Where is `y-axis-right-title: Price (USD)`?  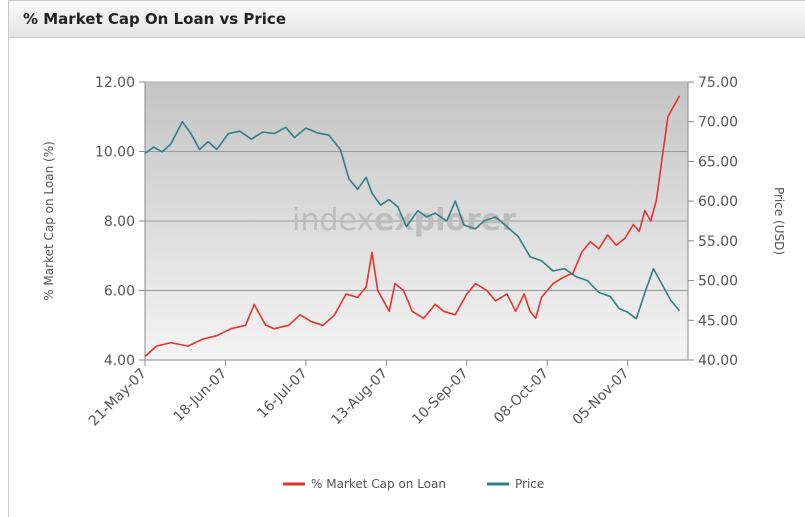 y-axis-right-title: Price (USD) is located at coordinates (779, 221).